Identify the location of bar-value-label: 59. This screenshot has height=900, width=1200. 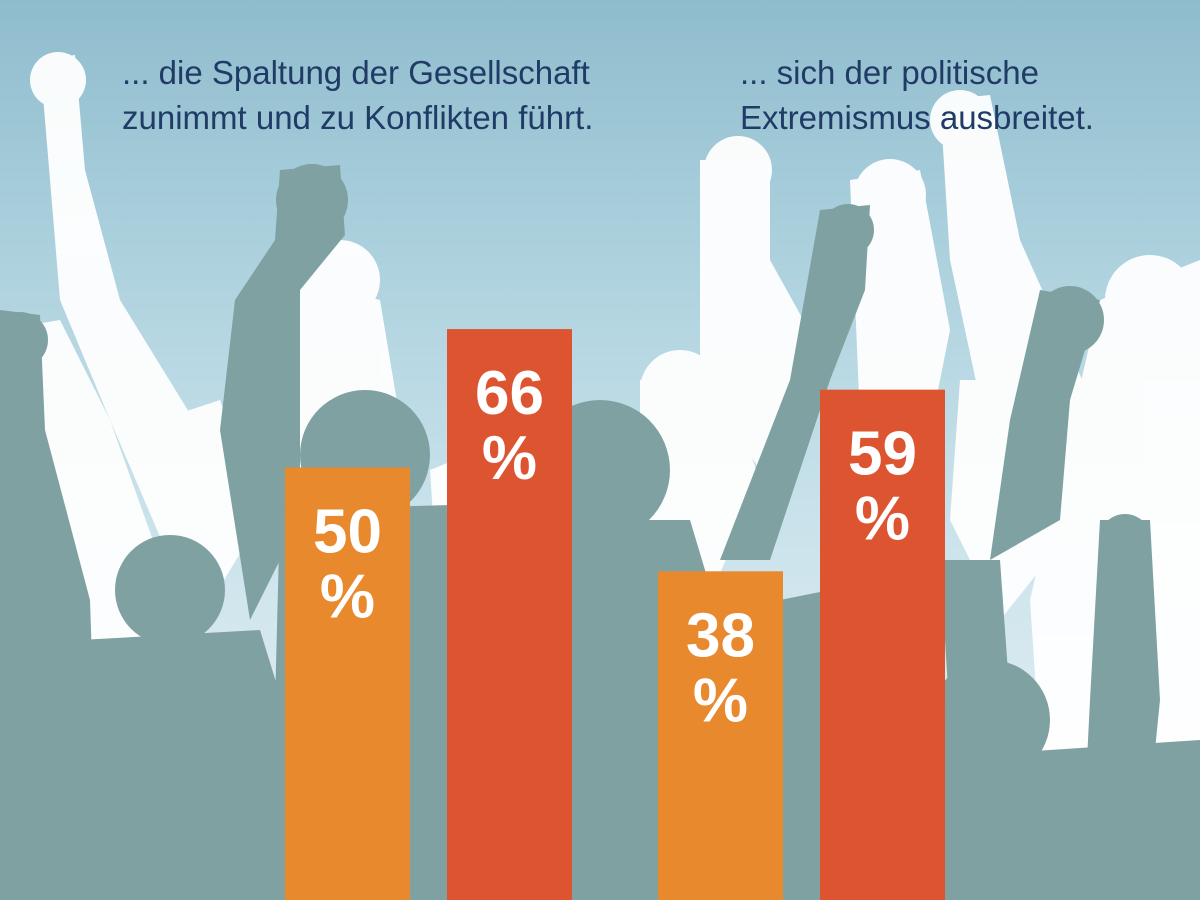
(882, 454).